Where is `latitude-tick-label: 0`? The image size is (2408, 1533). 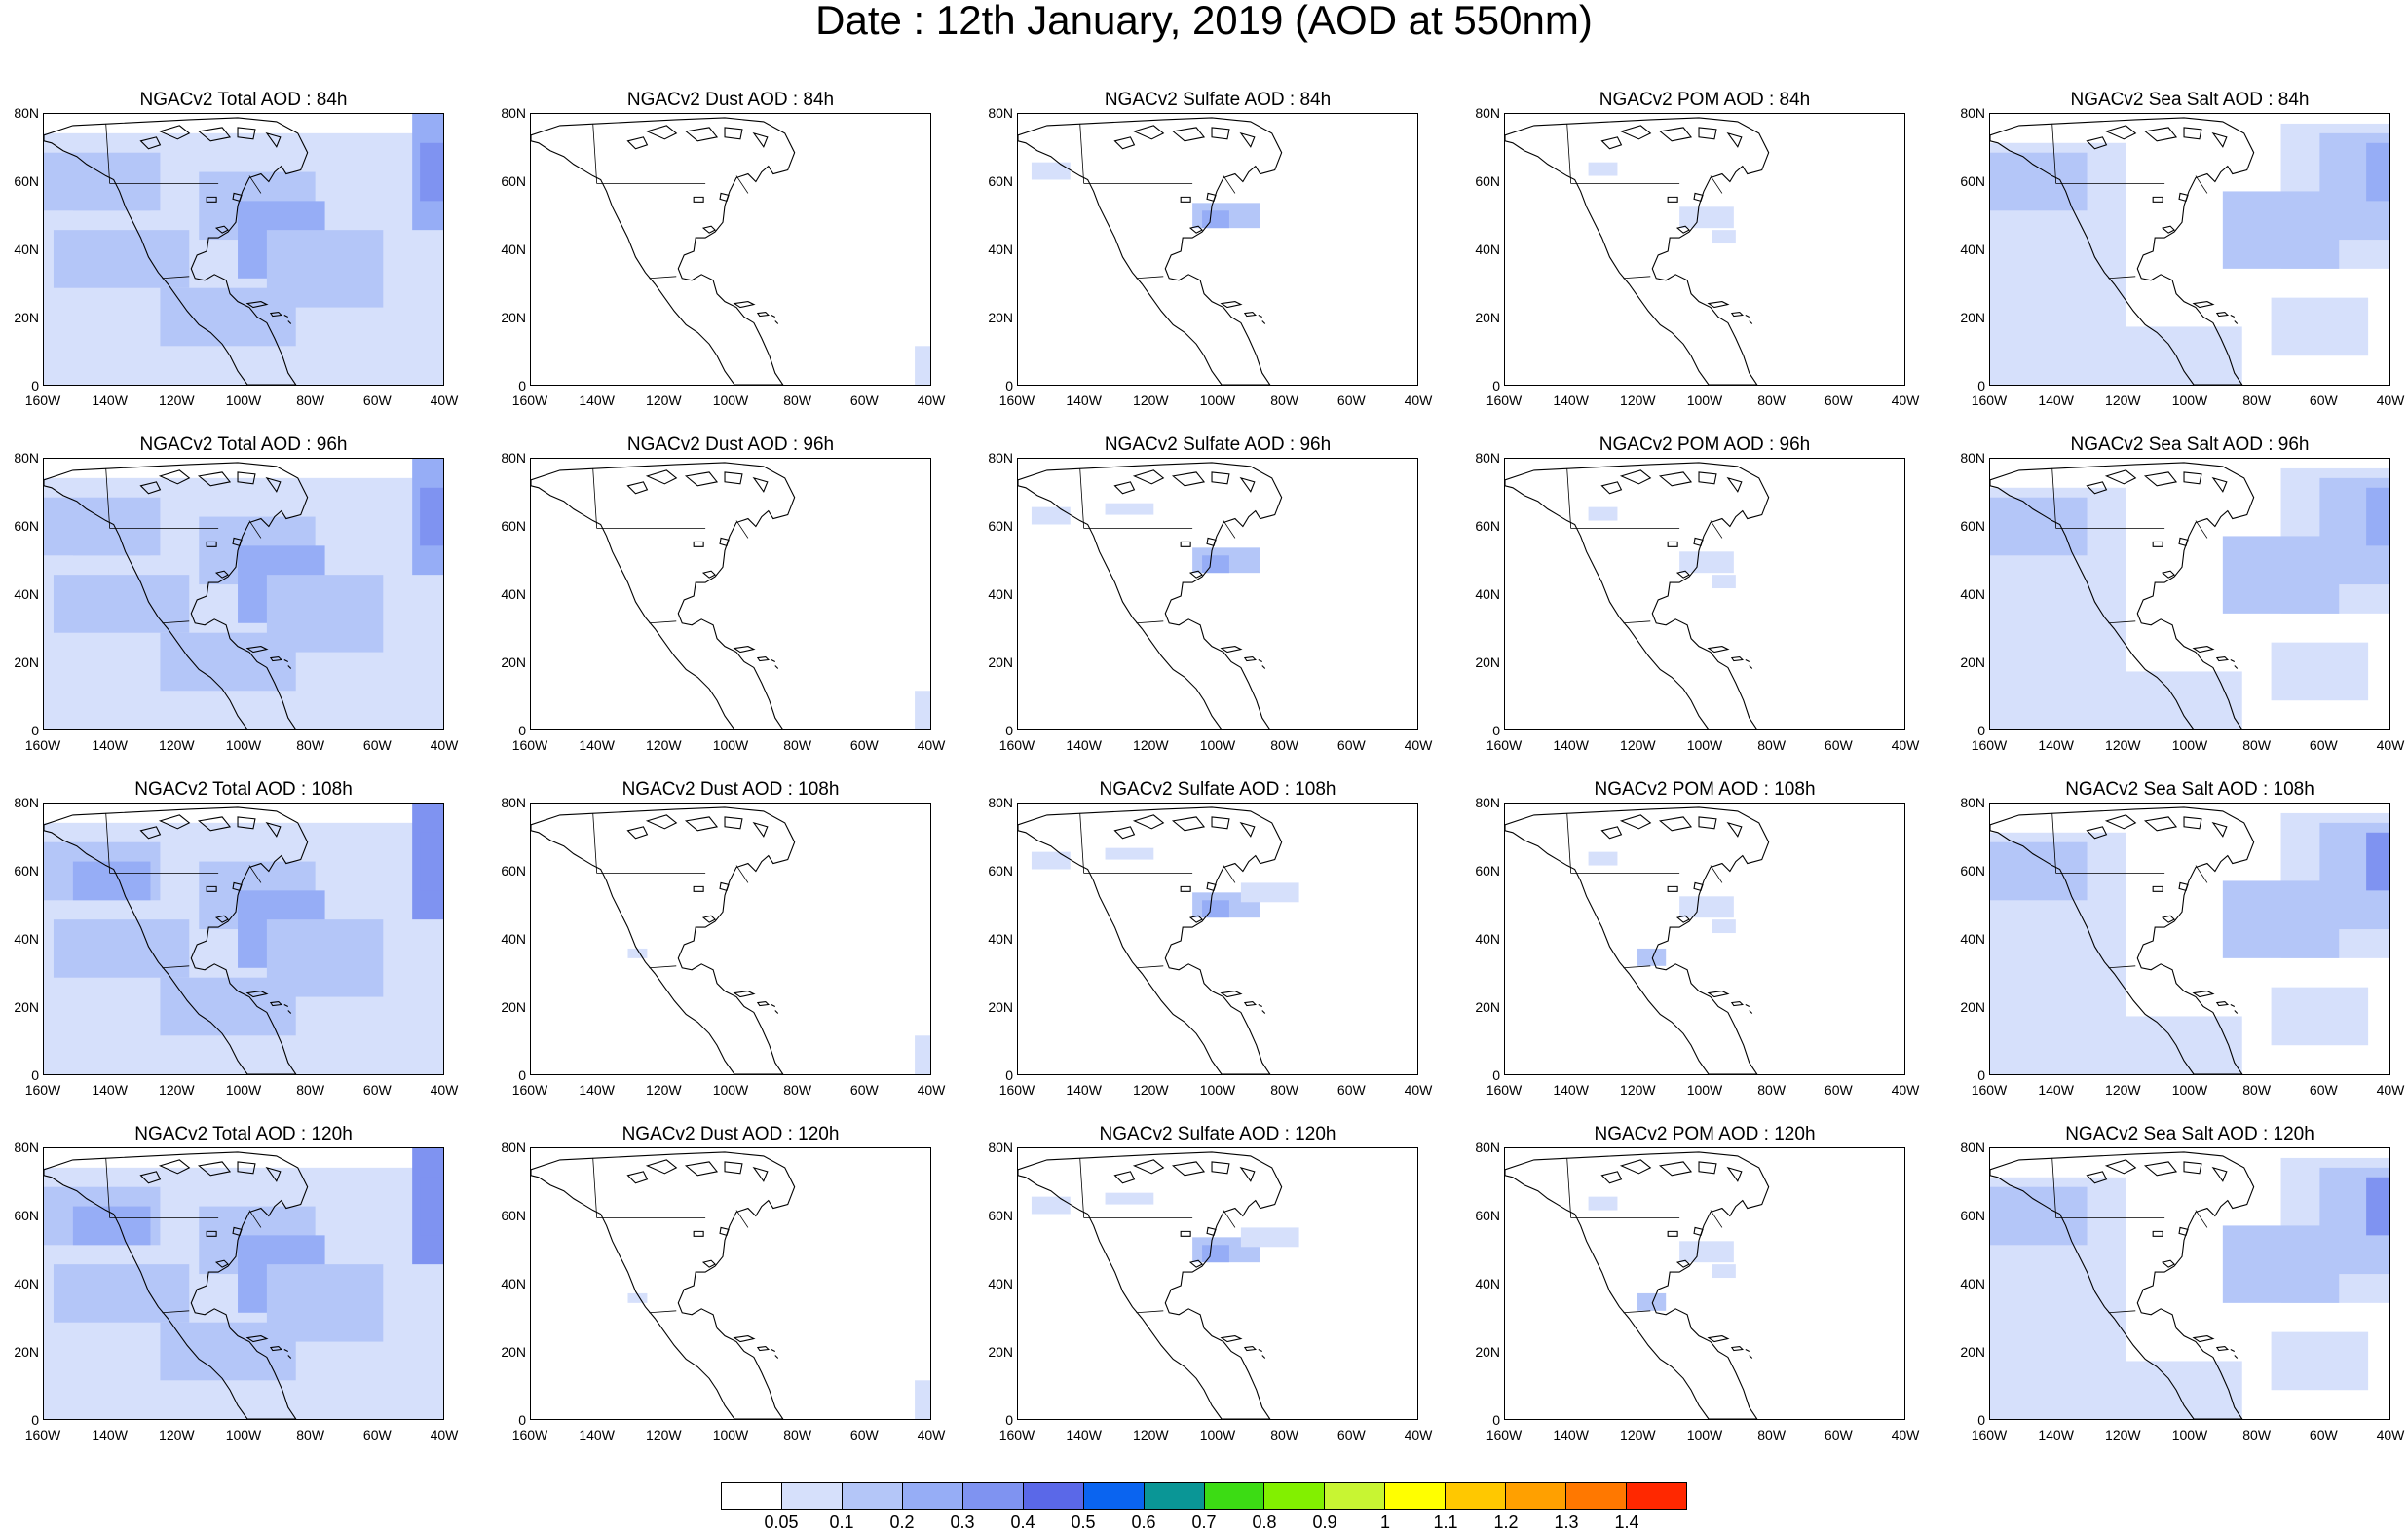 latitude-tick-label: 0 is located at coordinates (1496, 385).